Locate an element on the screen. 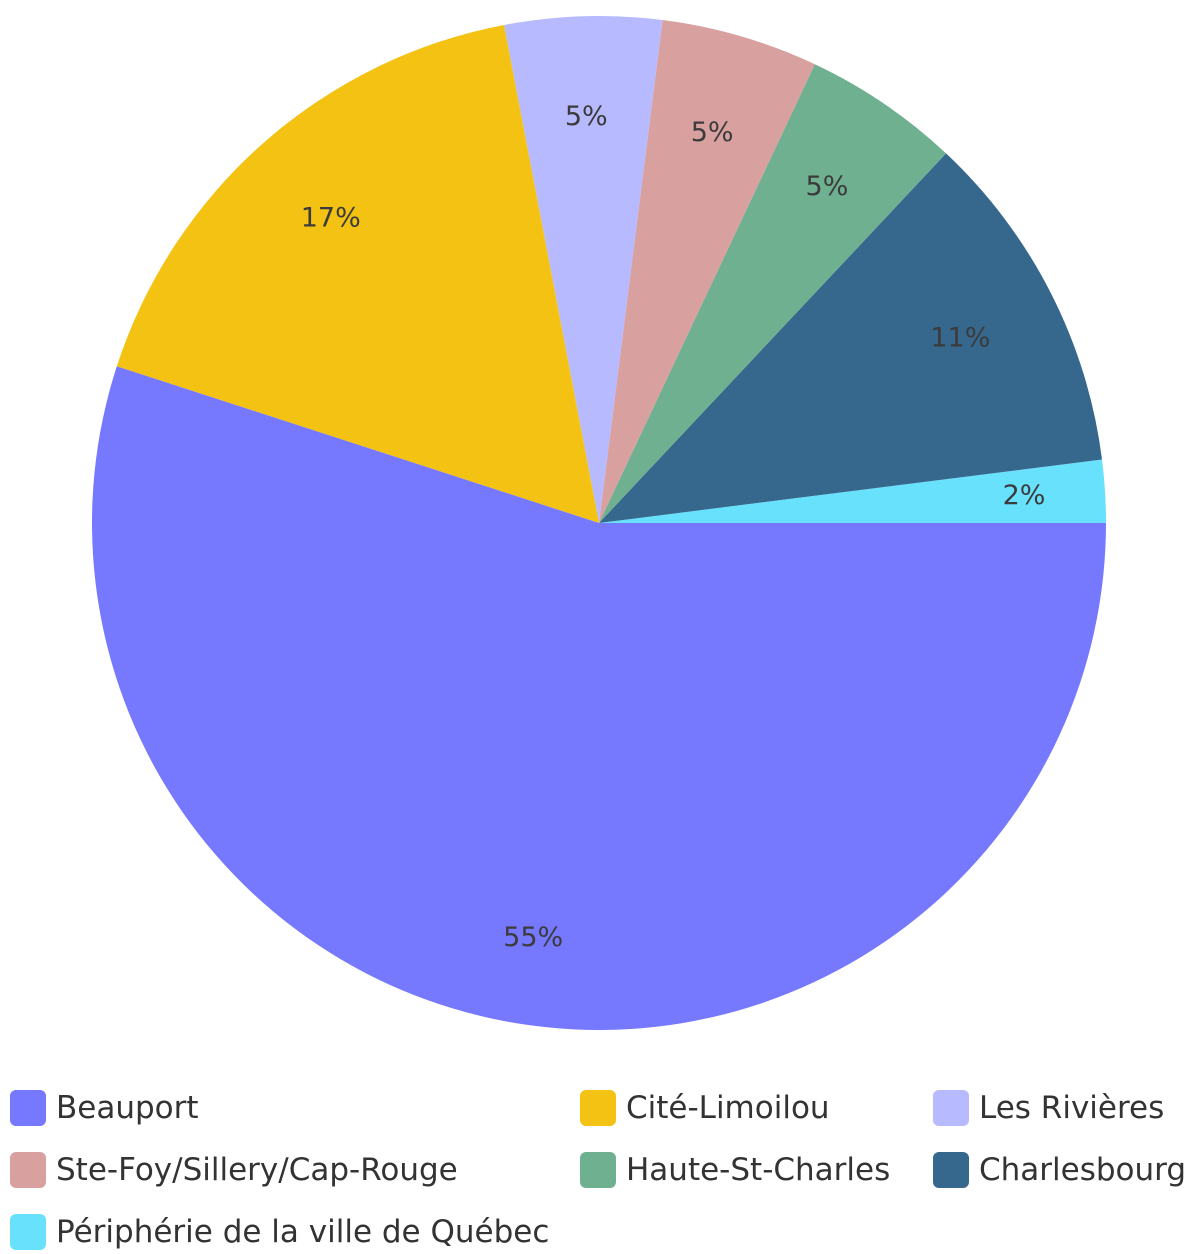  legend-item: Charlesbourg is located at coordinates (1059, 1170).